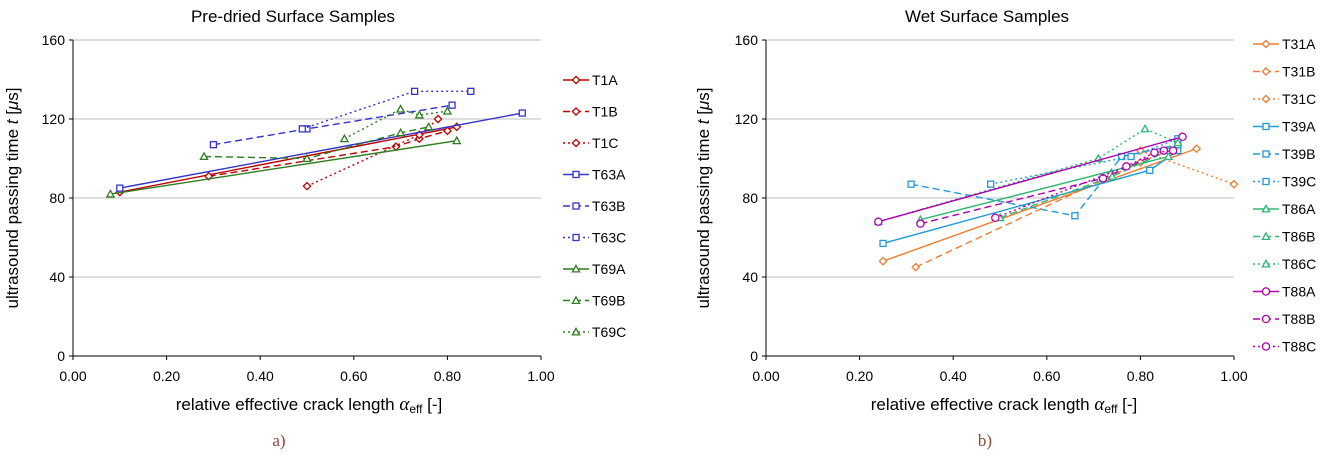 This screenshot has height=459, width=1331. I want to click on series-T88C, so click(1084, 184).